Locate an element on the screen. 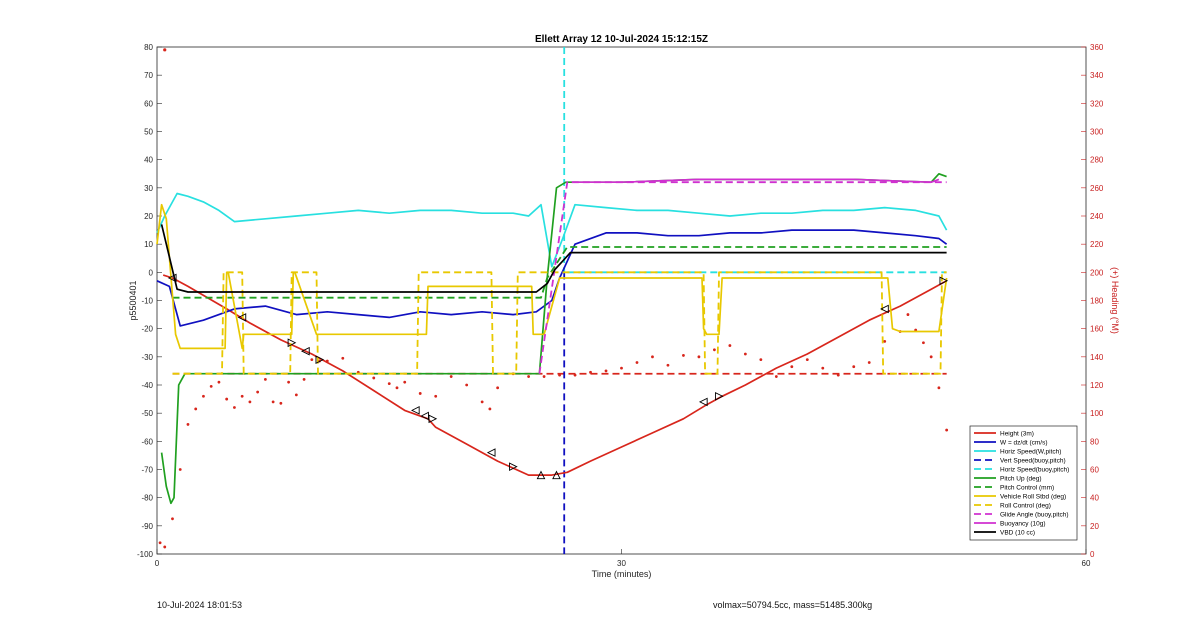 The width and height of the screenshot is (1200, 622). y2-tick-label: 60 is located at coordinates (1094, 470).